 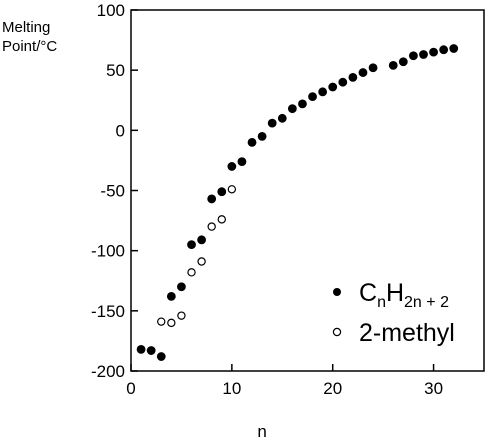 I want to click on legend-label-alkane: CnH2n + 2, so click(x=404, y=295).